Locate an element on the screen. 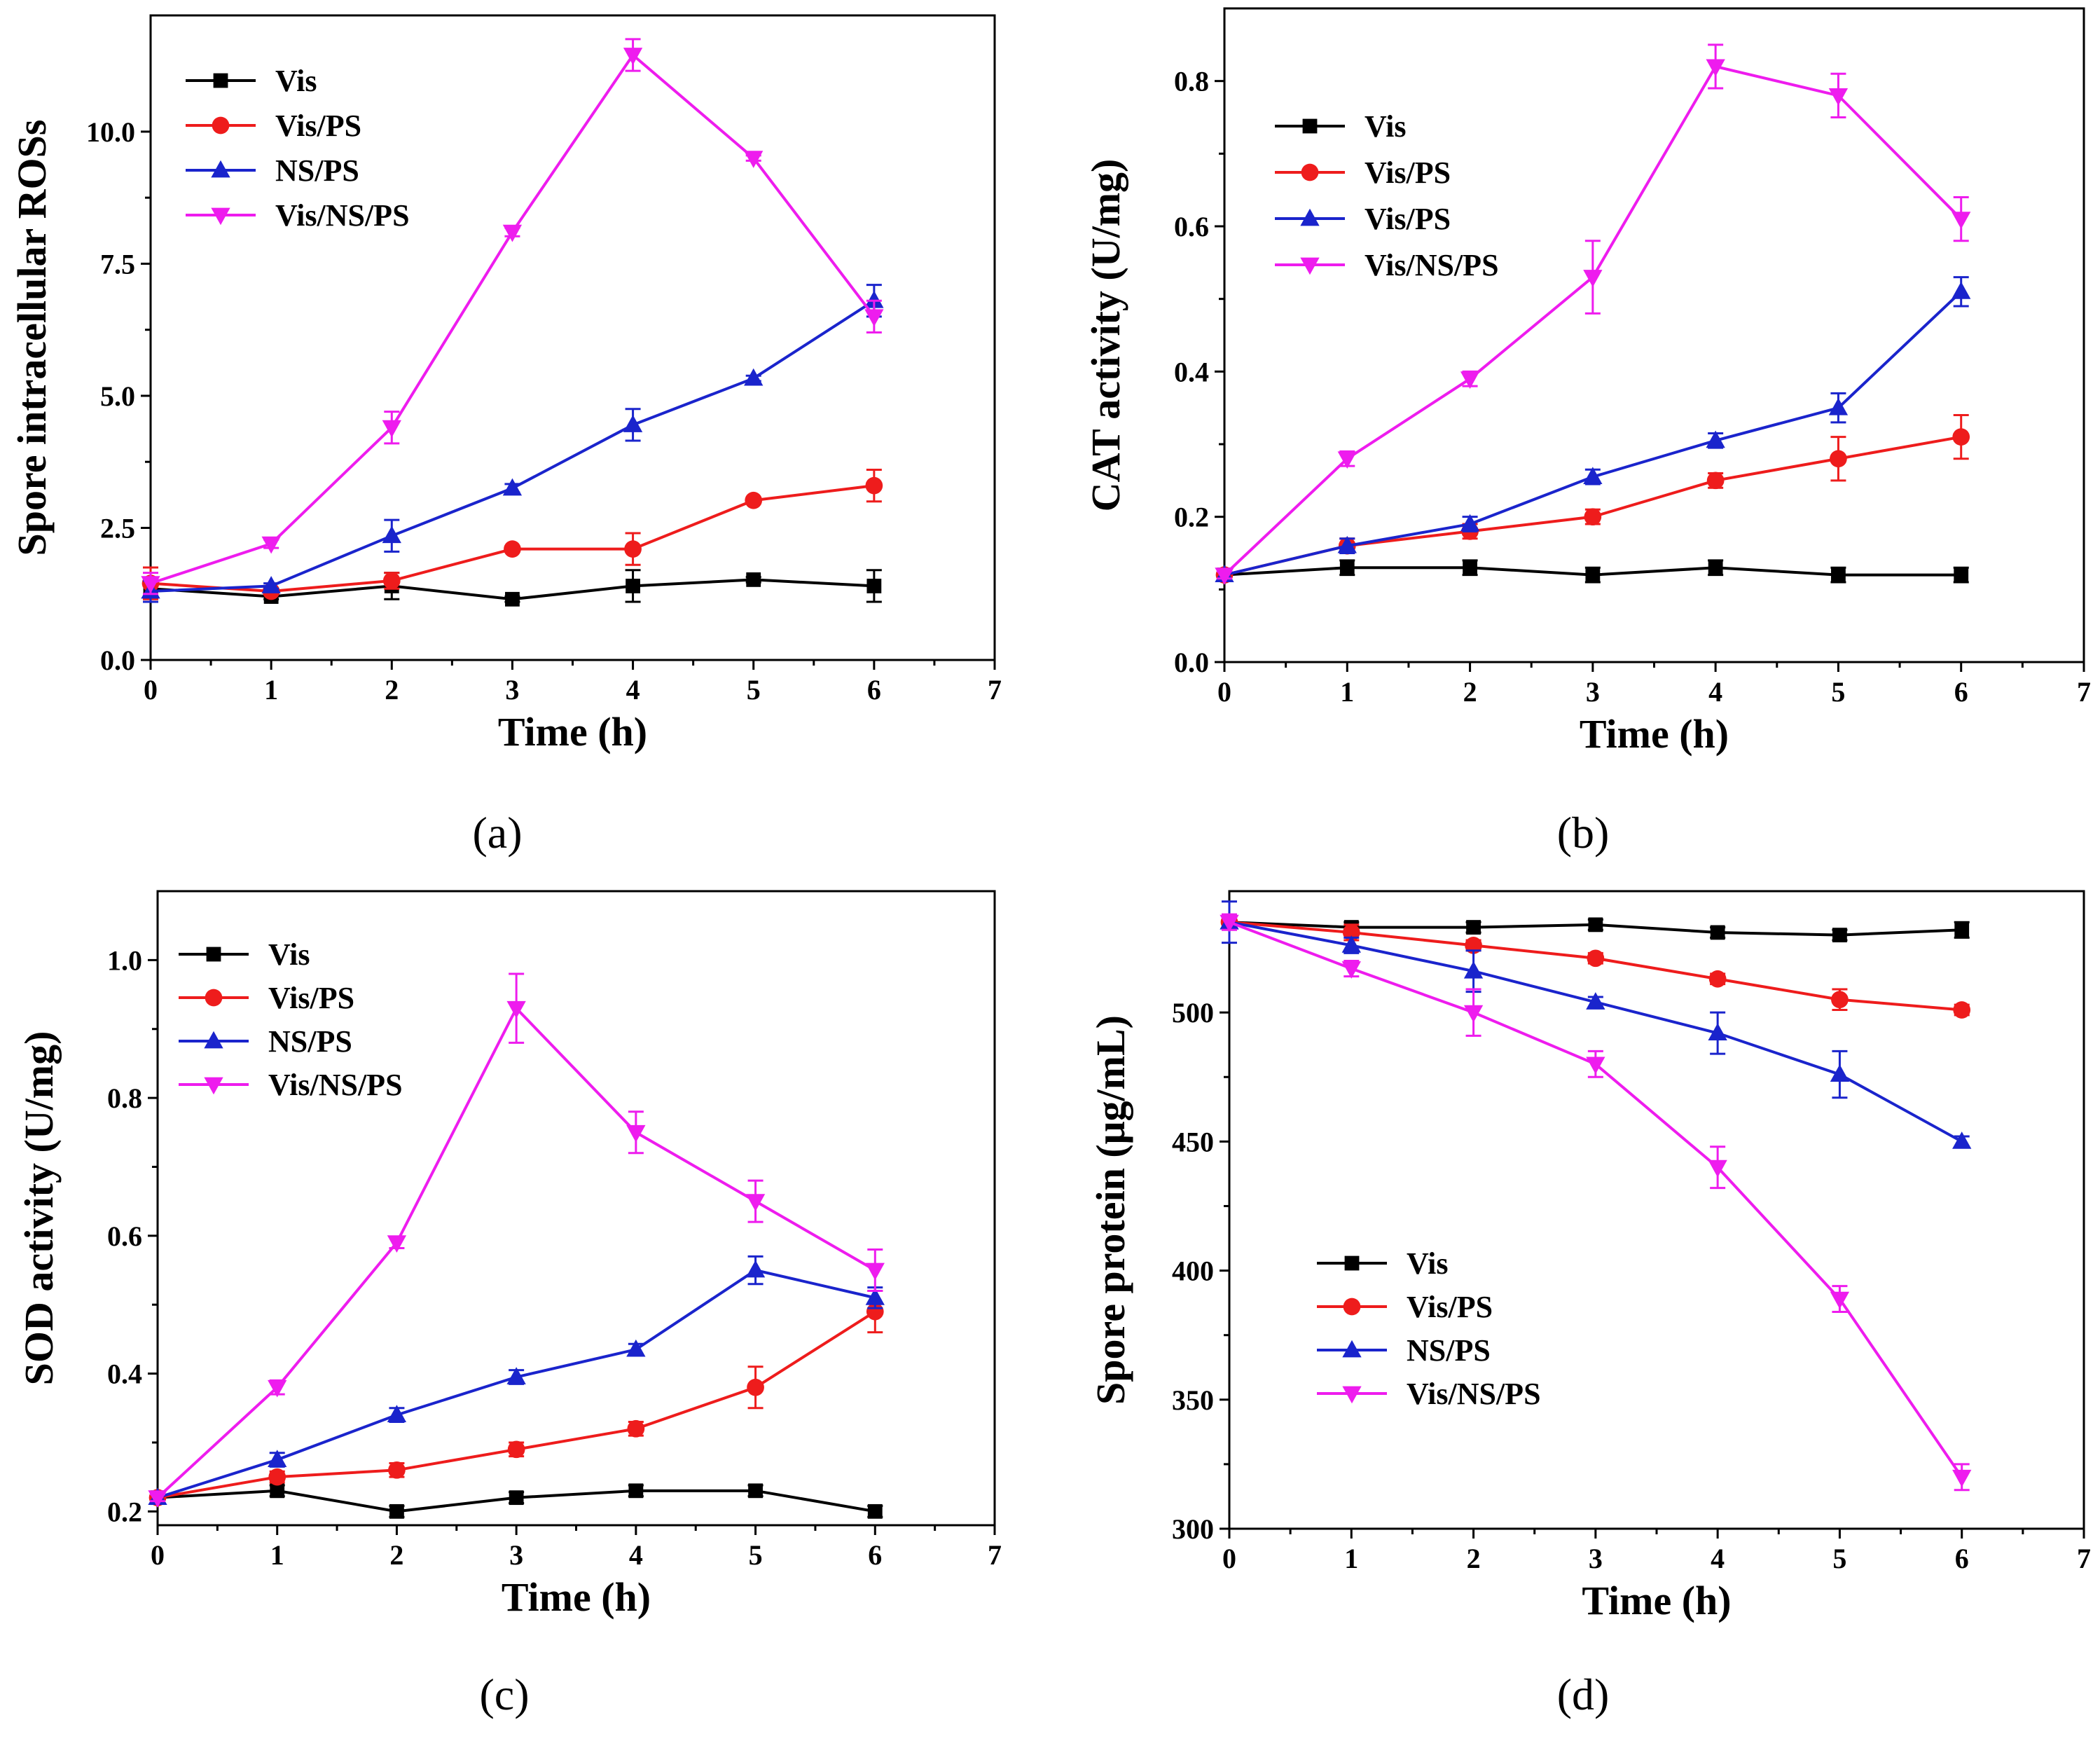  y-tick-label: 10.0 is located at coordinates (110, 132).